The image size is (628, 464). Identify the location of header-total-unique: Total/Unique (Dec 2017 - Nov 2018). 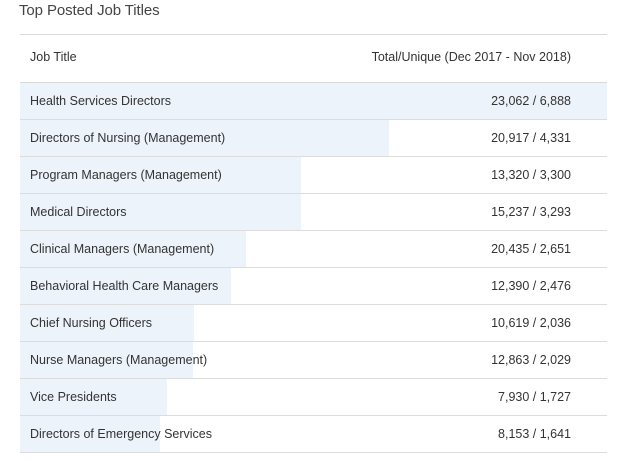
(471, 57).